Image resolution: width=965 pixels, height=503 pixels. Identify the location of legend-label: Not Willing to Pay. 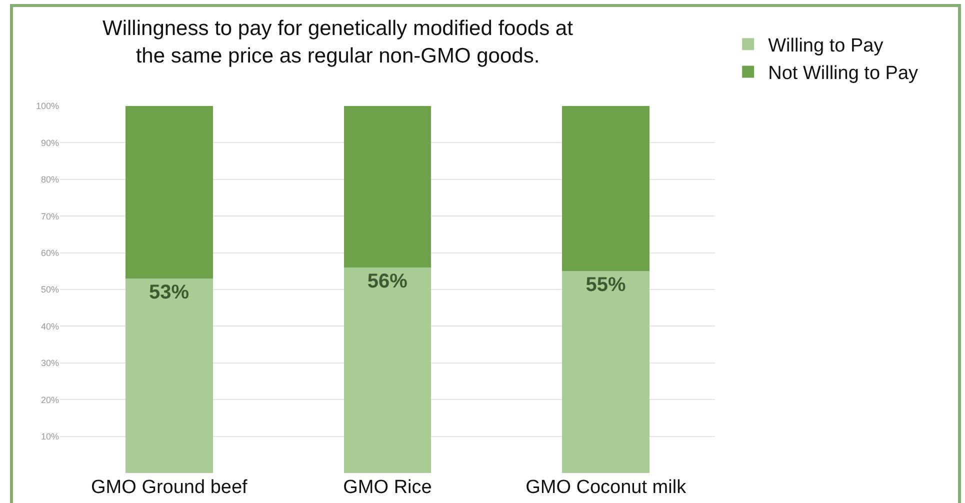
(843, 73).